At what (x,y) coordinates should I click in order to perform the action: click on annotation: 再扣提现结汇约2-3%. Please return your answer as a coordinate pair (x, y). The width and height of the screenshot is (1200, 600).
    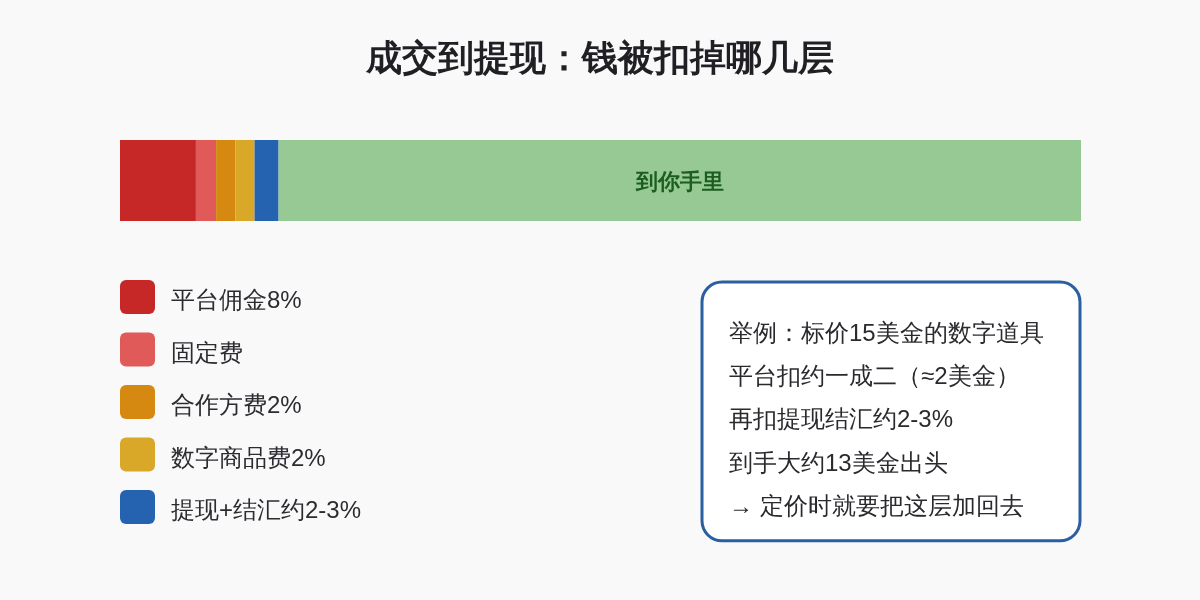
    Looking at the image, I should click on (841, 419).